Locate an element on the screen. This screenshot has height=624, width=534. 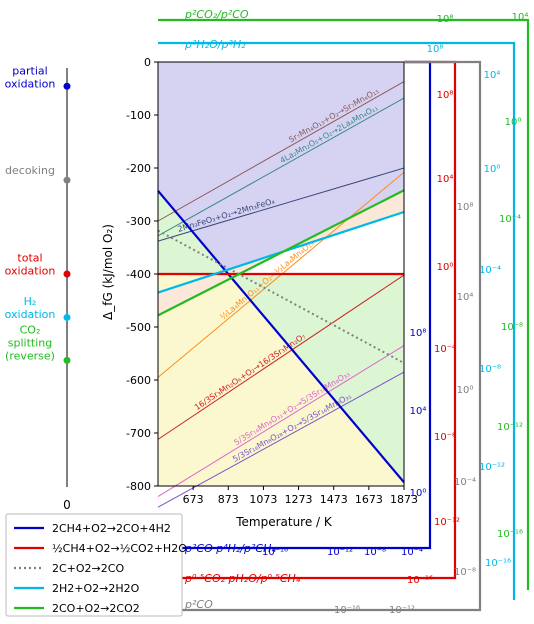
y-axis: 0 -100 -200 -300 -400 -500 -600 -700 -800 is located at coordinates (142, 274).